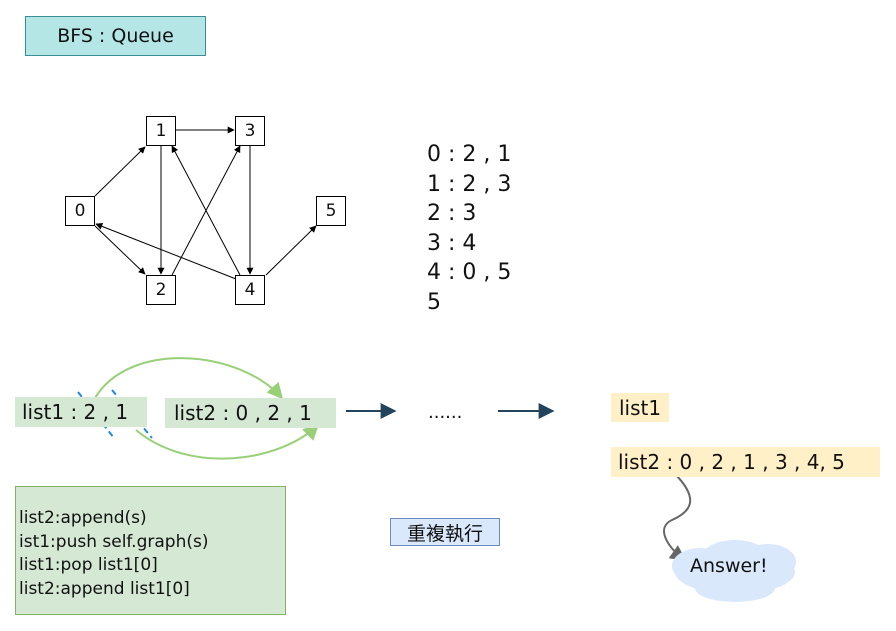  Describe the element at coordinates (161, 131) in the screenshot. I see `node-1: 1` at that location.